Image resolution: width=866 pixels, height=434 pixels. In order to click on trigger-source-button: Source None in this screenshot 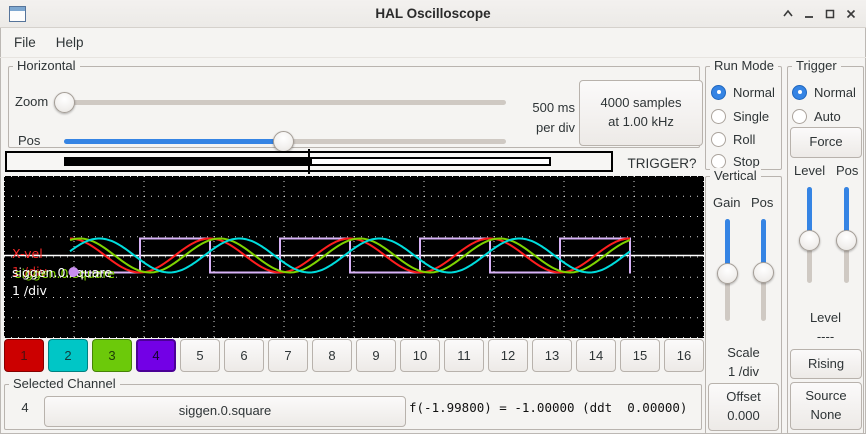, I will do `click(826, 406)`.